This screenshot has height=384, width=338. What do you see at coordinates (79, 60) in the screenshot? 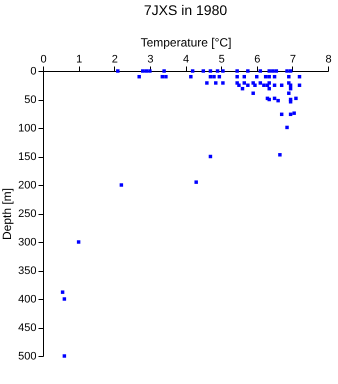
I see `x-tick-label: 1` at bounding box center [79, 60].